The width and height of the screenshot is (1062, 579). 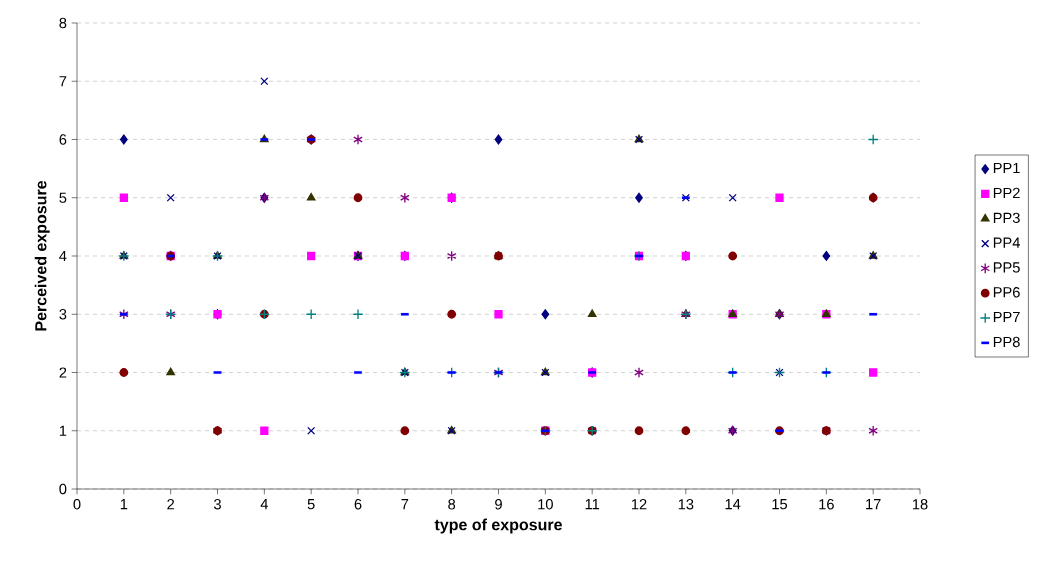 I want to click on y-tick-label: 0, so click(x=63, y=489).